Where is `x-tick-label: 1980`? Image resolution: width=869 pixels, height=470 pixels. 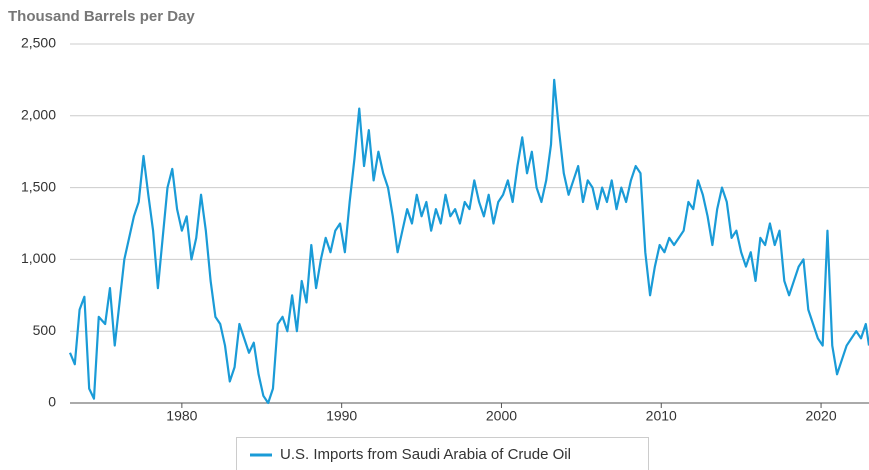 x-tick-label: 1980 is located at coordinates (181, 416).